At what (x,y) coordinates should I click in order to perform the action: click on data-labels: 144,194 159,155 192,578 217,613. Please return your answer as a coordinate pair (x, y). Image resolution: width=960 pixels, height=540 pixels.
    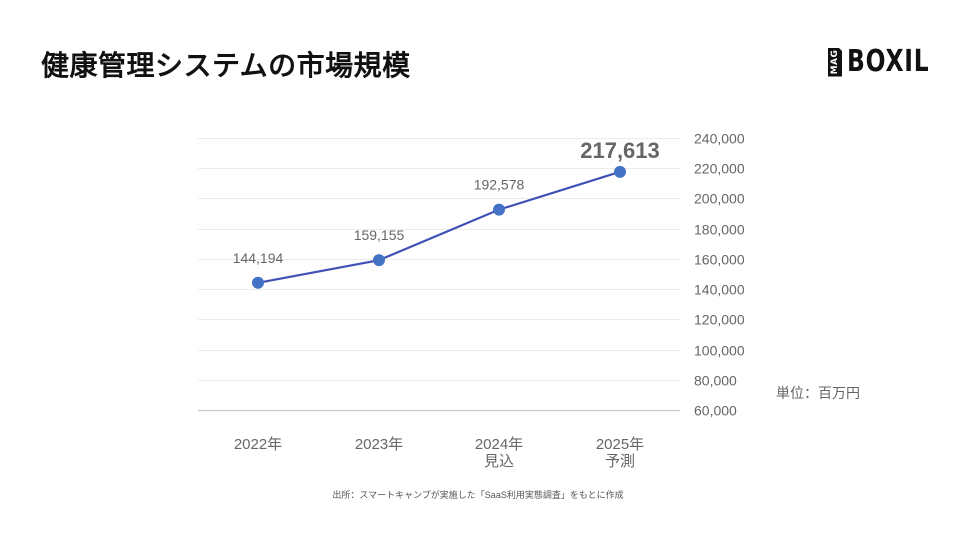
    Looking at the image, I should click on (446, 202).